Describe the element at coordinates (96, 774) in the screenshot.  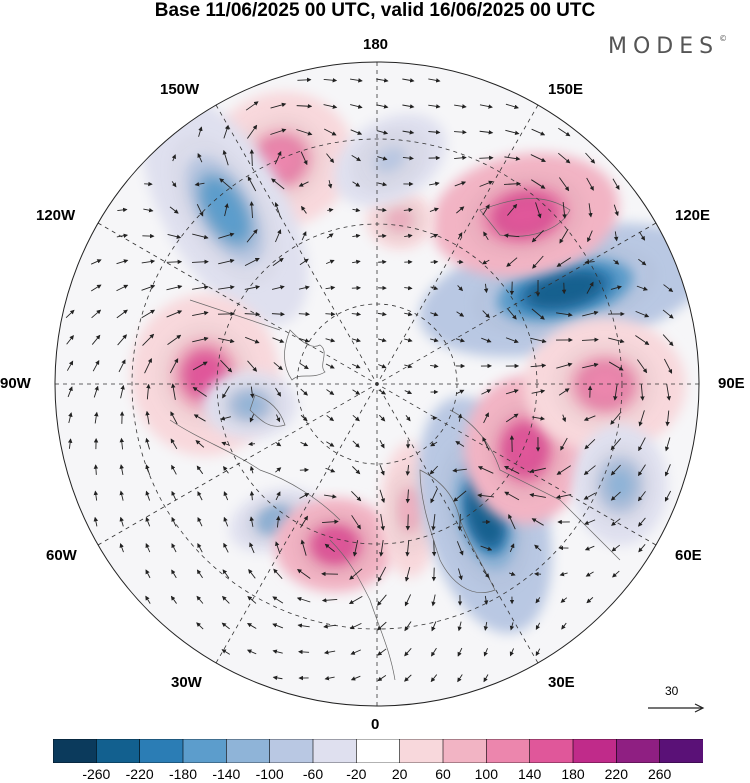
I see `colorbar-tick-label: -260` at that location.